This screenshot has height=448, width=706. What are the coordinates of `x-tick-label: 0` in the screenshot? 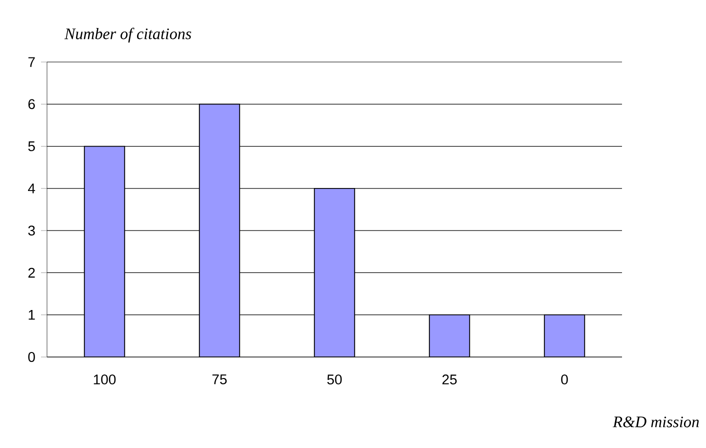 It's located at (564, 379).